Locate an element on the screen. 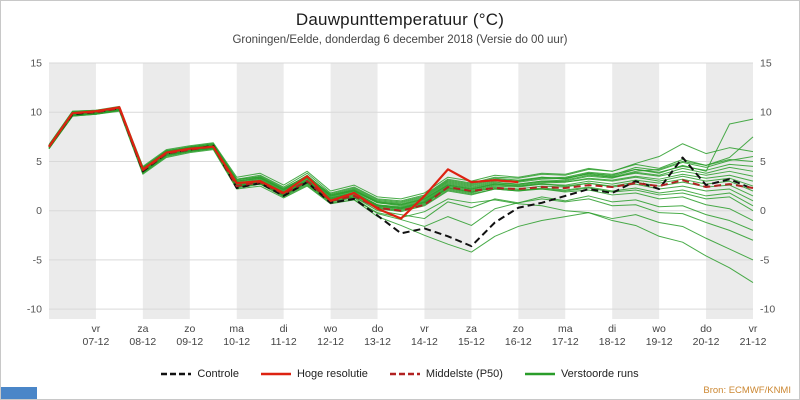  legend-item-verstoorde-runs: Verstoorde runs is located at coordinates (581, 374).